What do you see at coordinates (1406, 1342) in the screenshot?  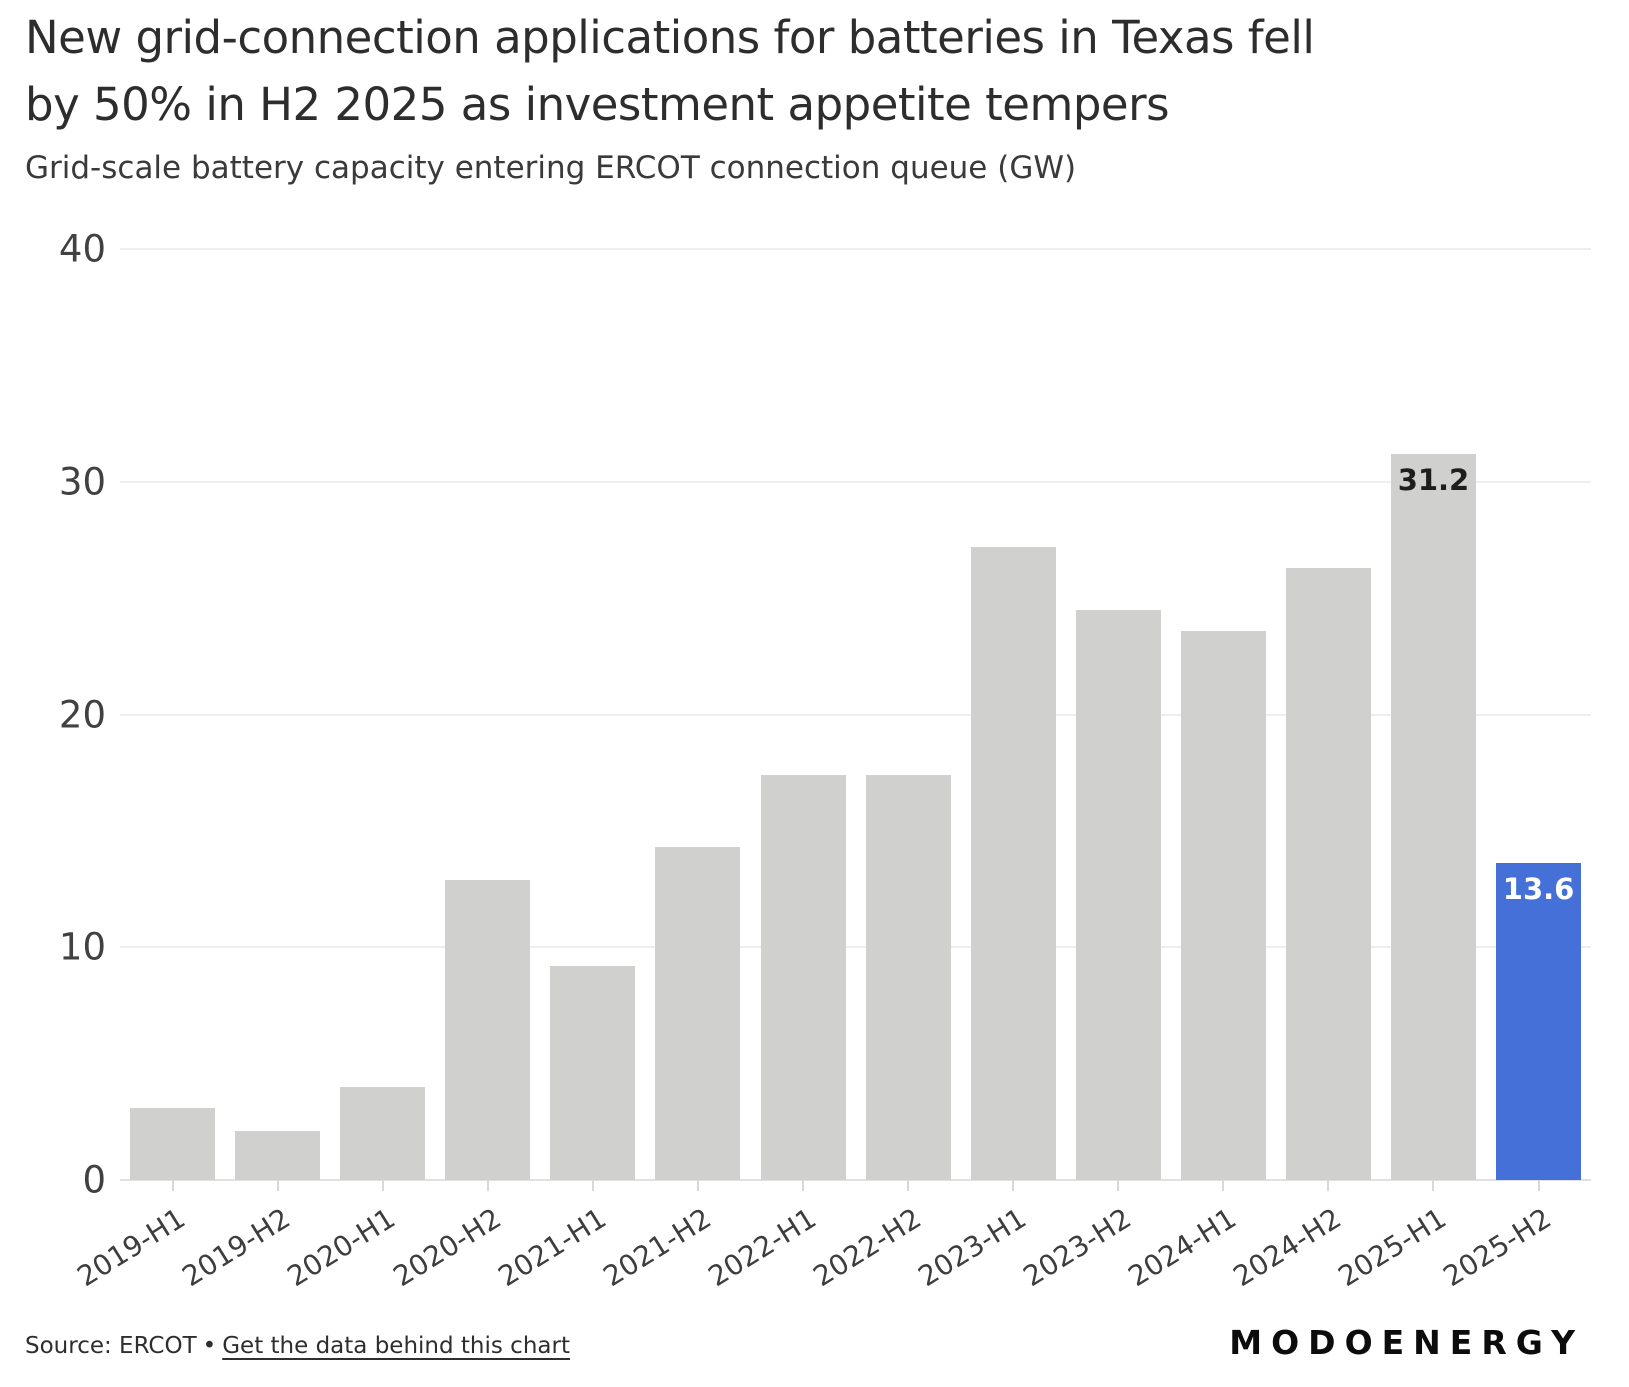 I see `modoenergy-logo: MODOENERGY` at bounding box center [1406, 1342].